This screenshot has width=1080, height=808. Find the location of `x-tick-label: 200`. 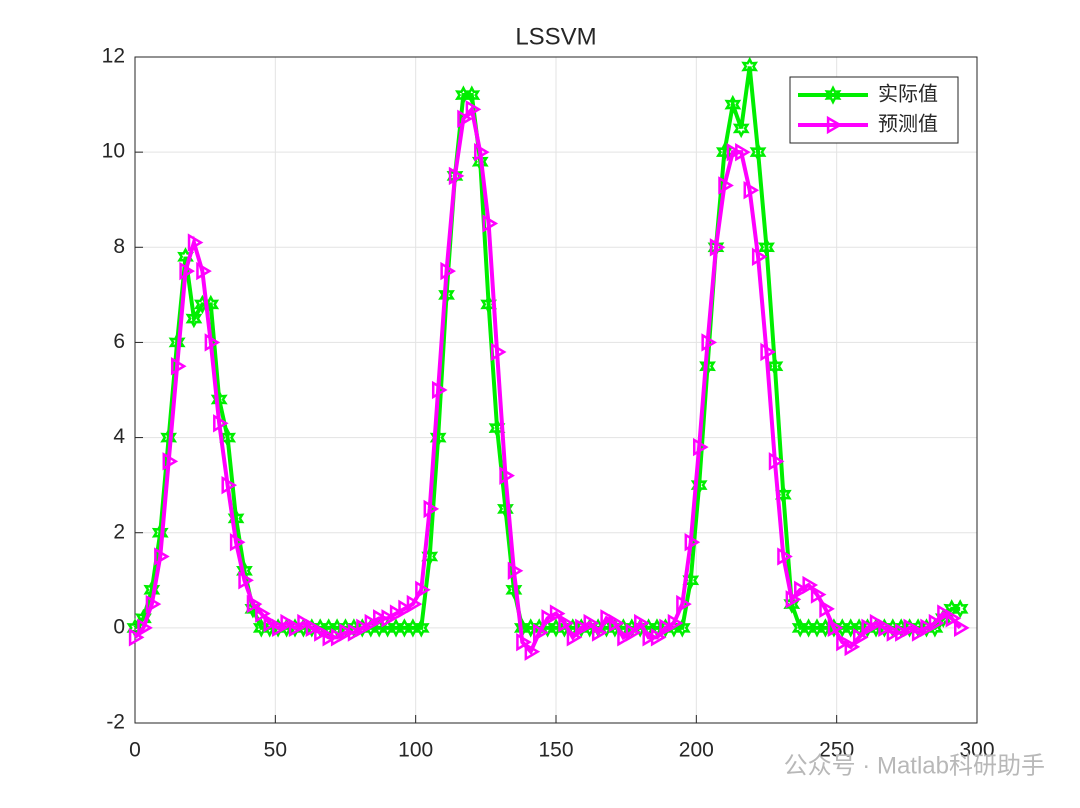

x-tick-label: 200 is located at coordinates (696, 750).